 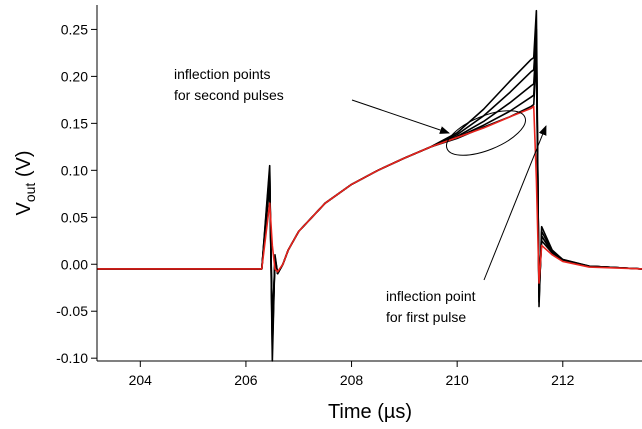 What do you see at coordinates (370, 412) in the screenshot?
I see `x-axis-label: Time (µs)` at bounding box center [370, 412].